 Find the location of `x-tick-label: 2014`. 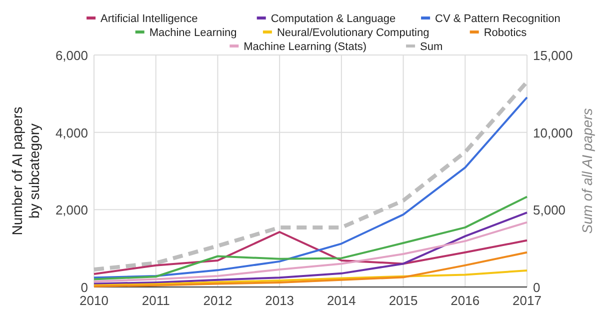

x-tick-label: 2014 is located at coordinates (341, 300).